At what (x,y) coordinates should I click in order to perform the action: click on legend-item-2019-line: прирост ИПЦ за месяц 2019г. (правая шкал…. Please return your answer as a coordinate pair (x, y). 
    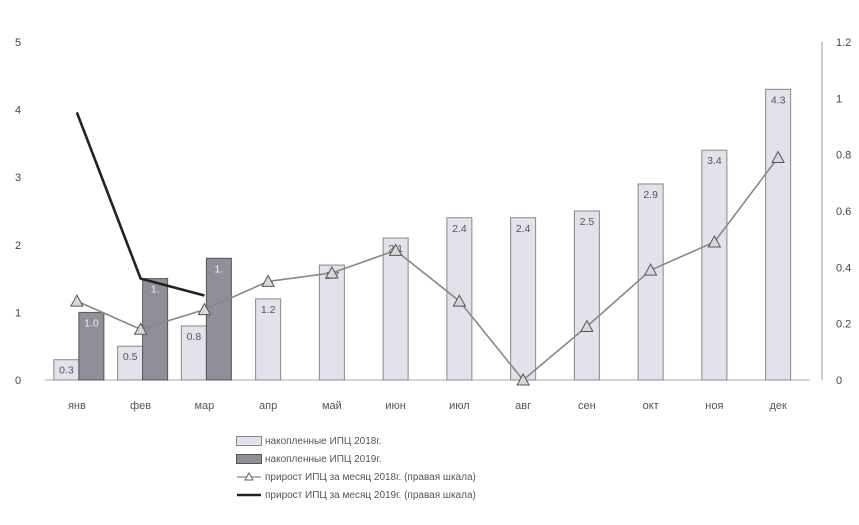
    Looking at the image, I should click on (356, 495).